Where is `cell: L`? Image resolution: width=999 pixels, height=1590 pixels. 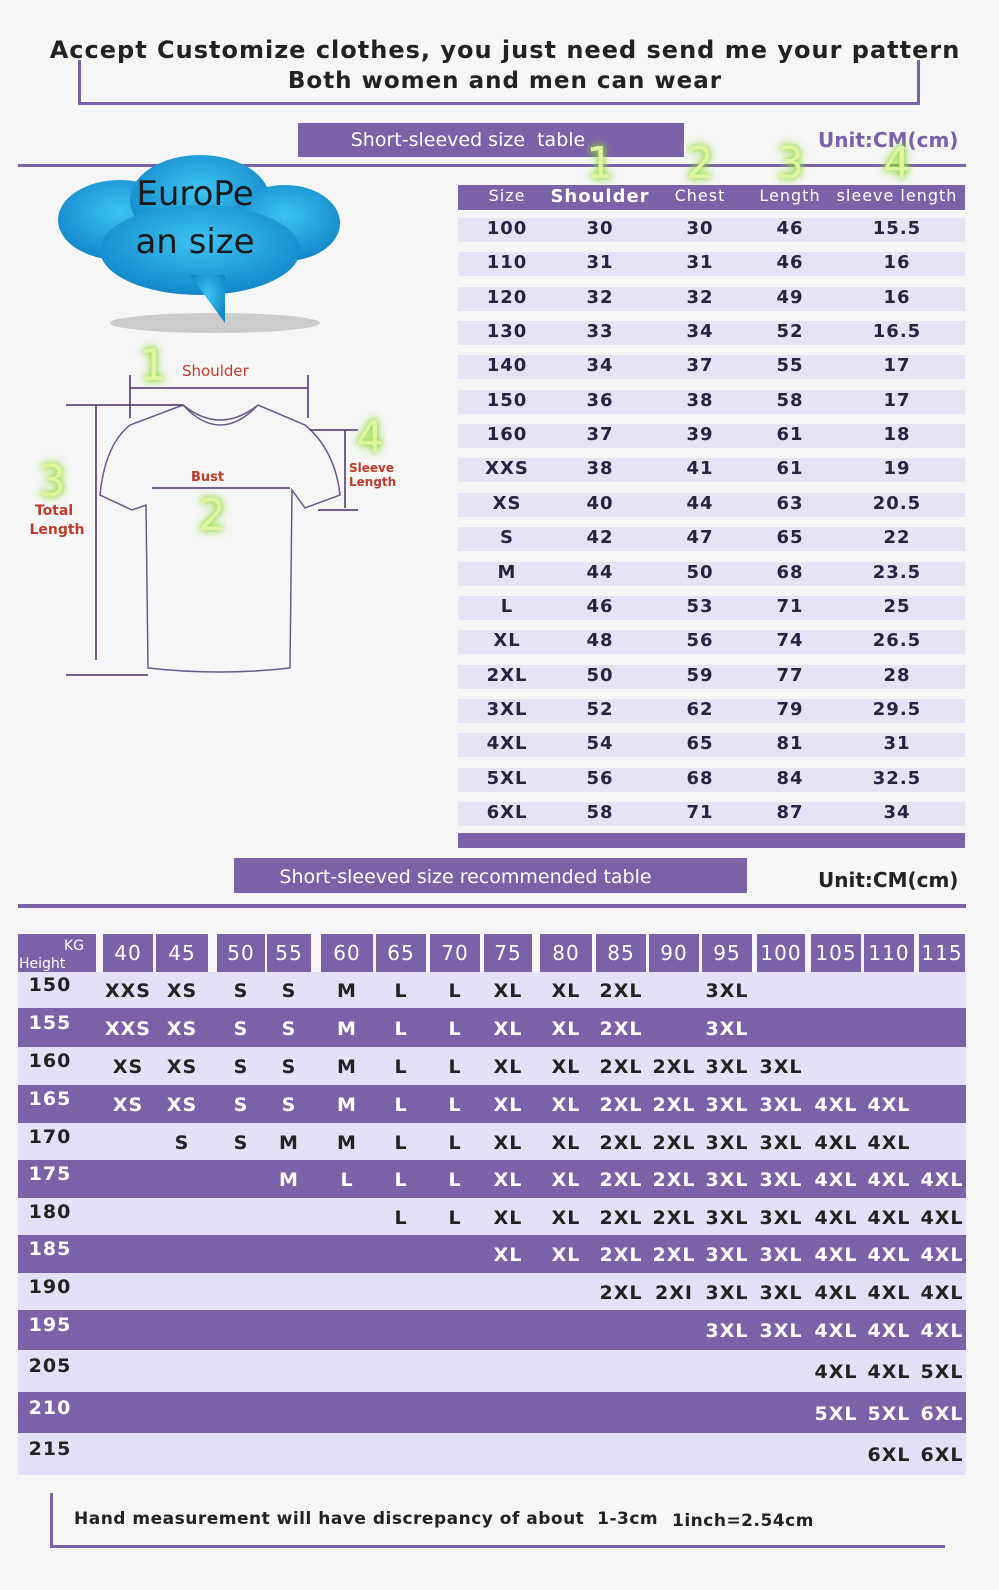
cell: L is located at coordinates (507, 606).